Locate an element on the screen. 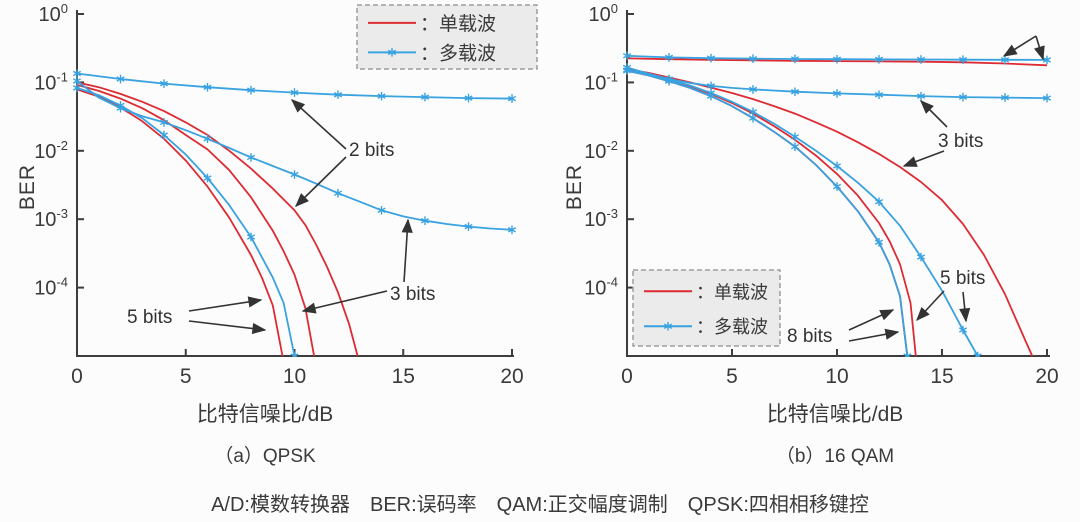 This screenshot has width=1080, height=522. y-axis-label-a: BER is located at coordinates (27, 187).